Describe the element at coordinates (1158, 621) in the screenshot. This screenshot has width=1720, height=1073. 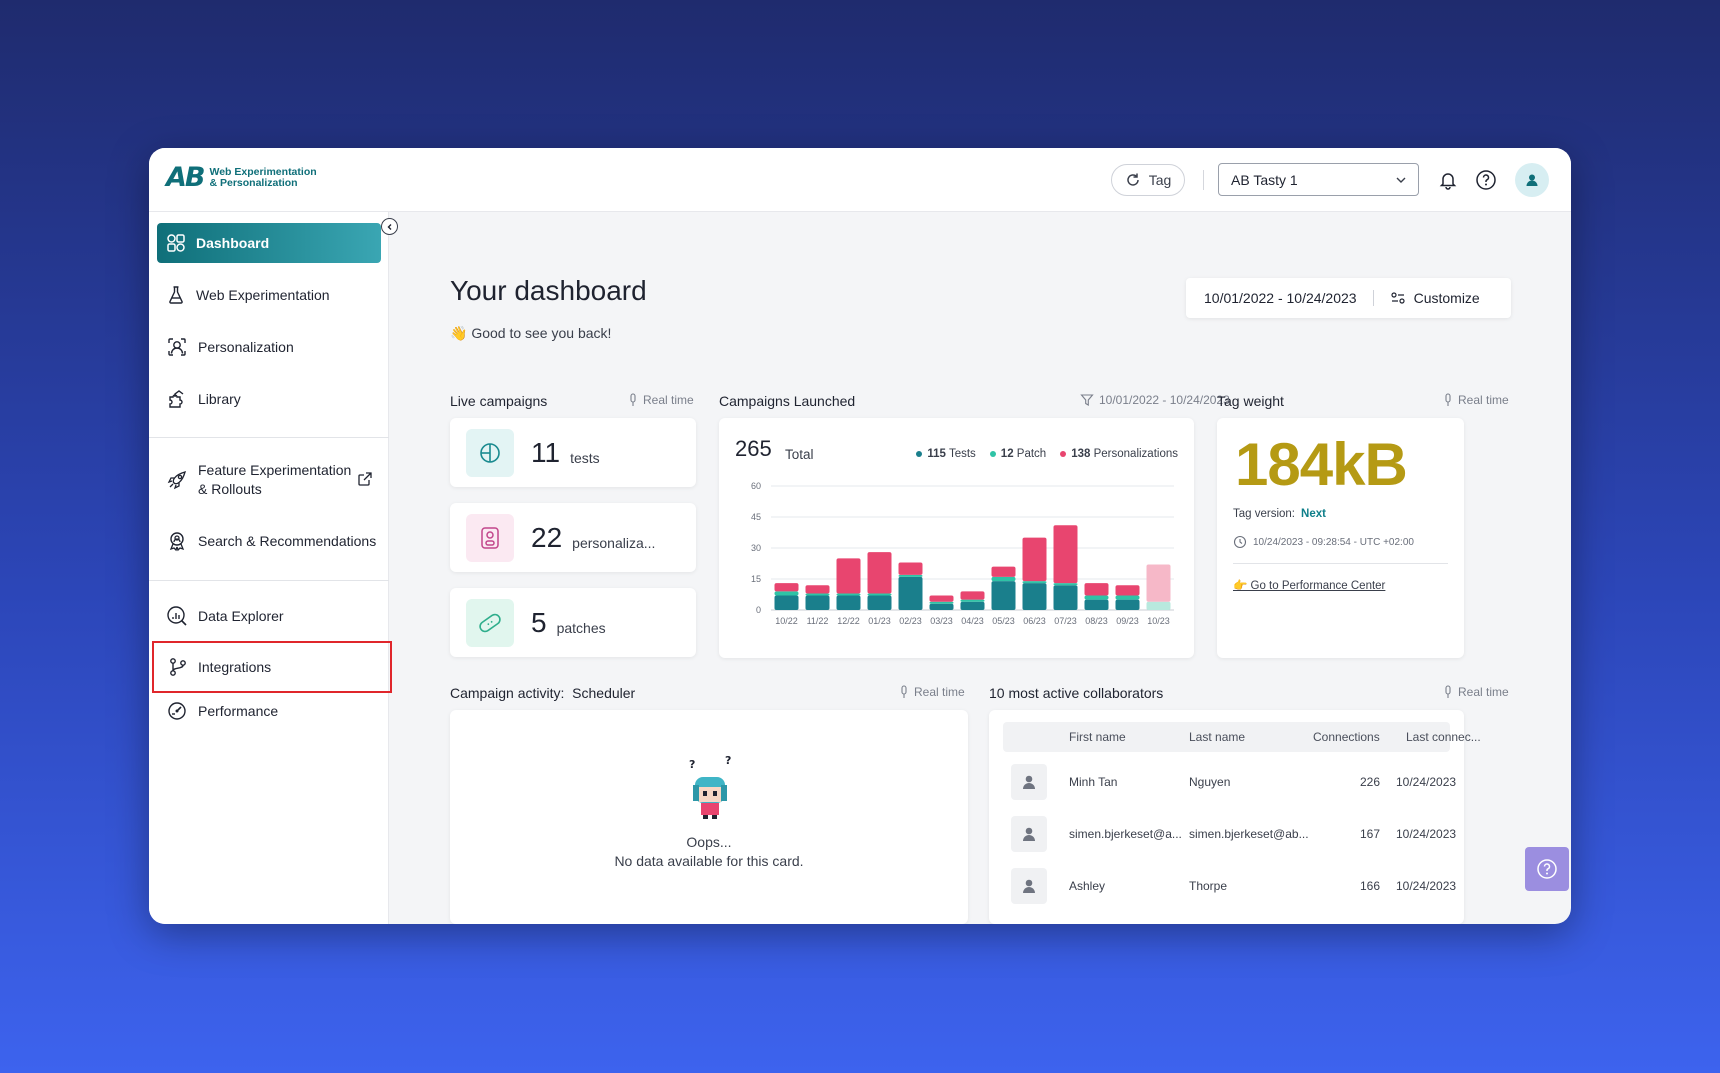
I see `x-tick-label: 10/23` at that location.